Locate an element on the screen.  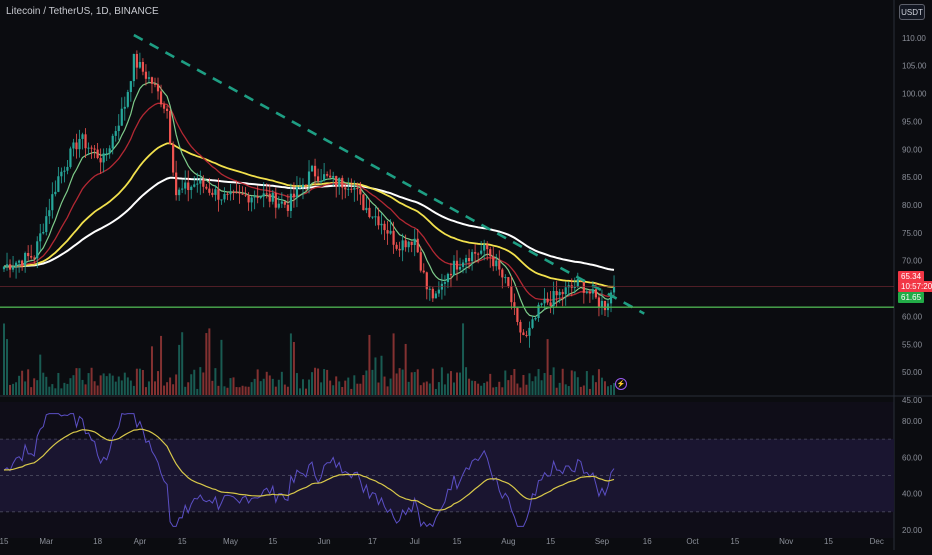
rsi-ma-line is located at coordinates (309, 469).